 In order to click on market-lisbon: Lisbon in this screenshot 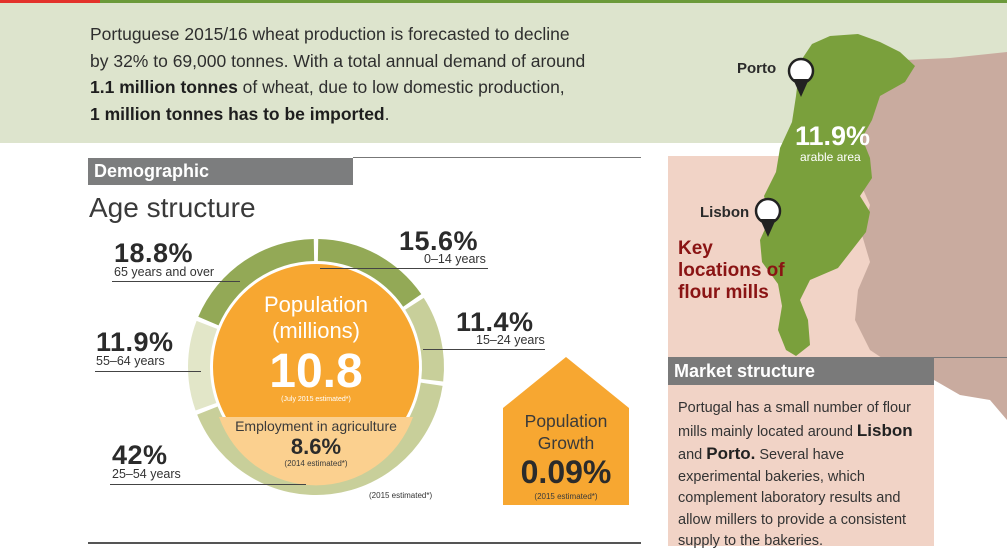, I will do `click(884, 430)`.